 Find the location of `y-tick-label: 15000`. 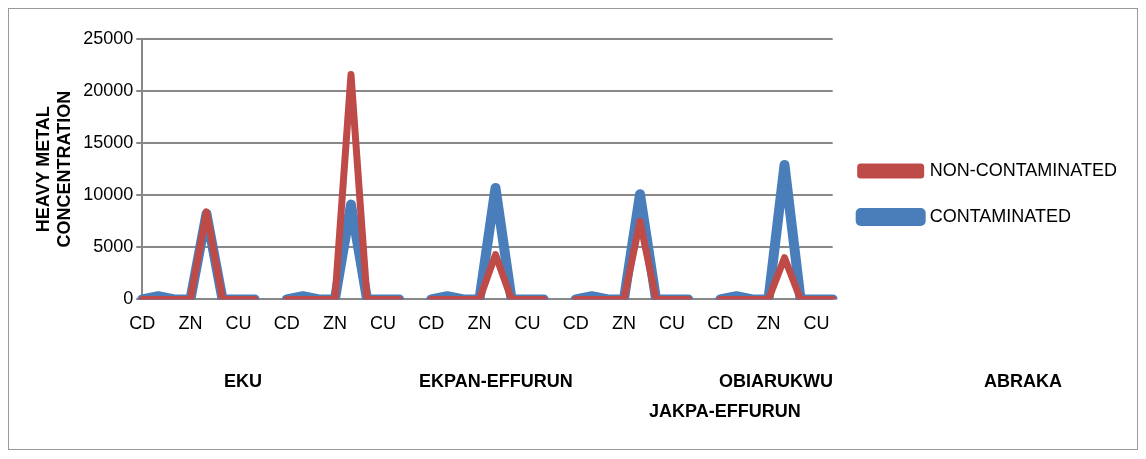

y-tick-label: 15000 is located at coordinates (108, 142).